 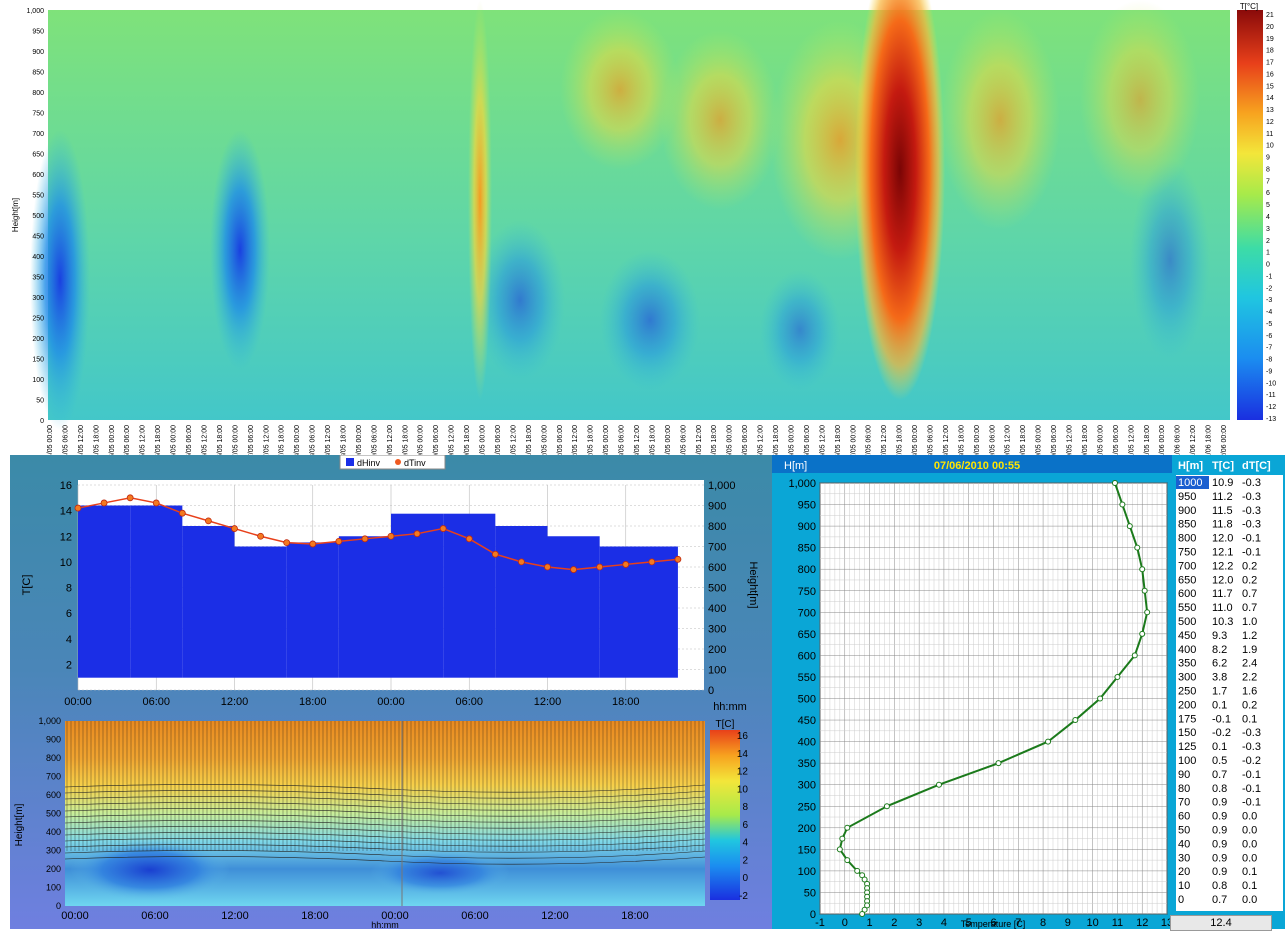 What do you see at coordinates (807, 807) in the screenshot?
I see `profile-y-tick: 250` at bounding box center [807, 807].